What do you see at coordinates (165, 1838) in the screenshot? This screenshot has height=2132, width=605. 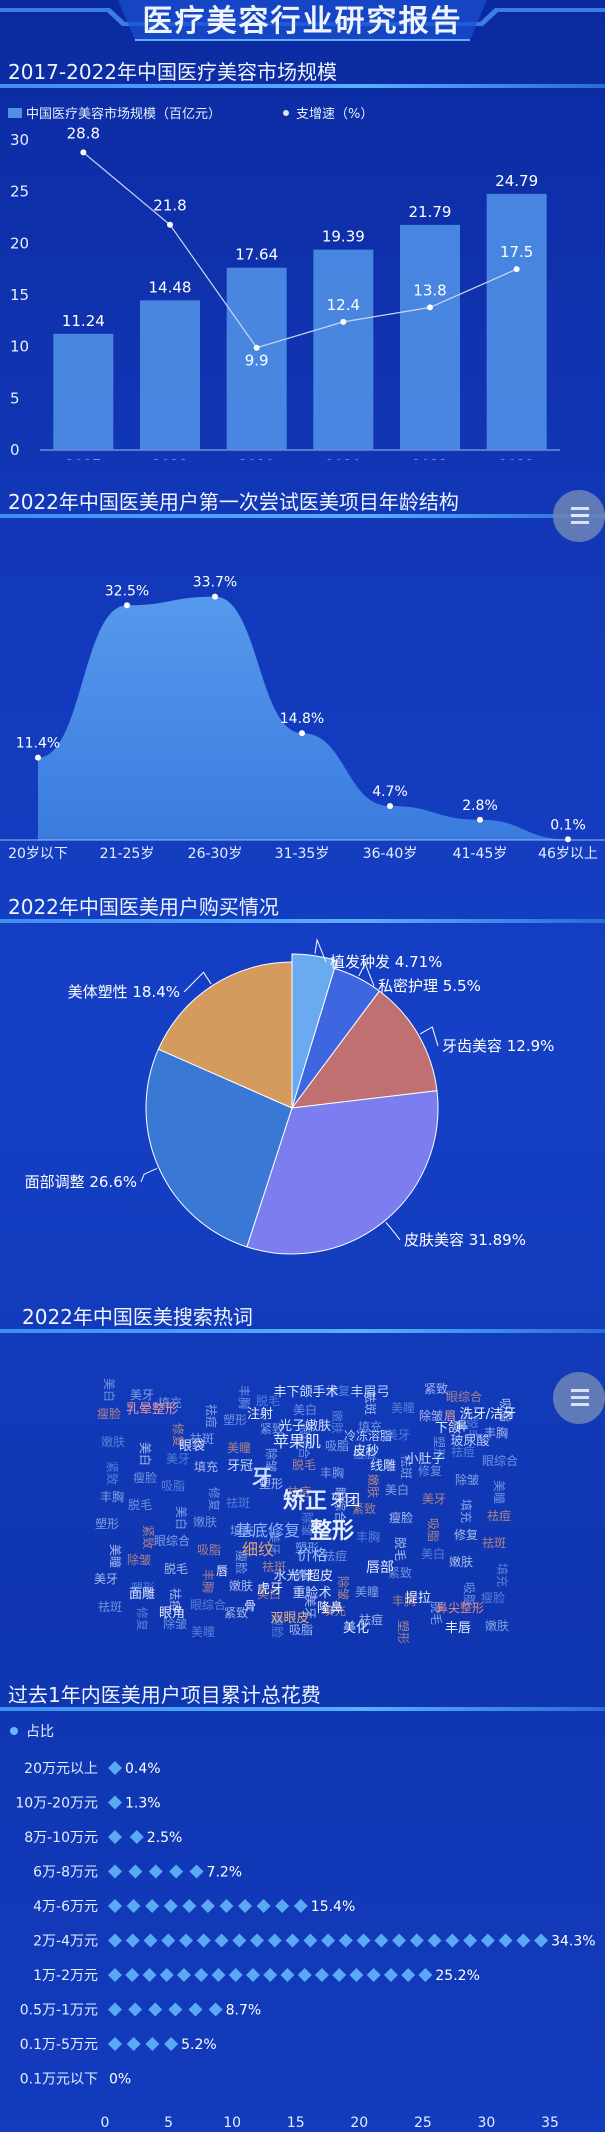 I see `spend-value-label: 2.5%` at bounding box center [165, 1838].